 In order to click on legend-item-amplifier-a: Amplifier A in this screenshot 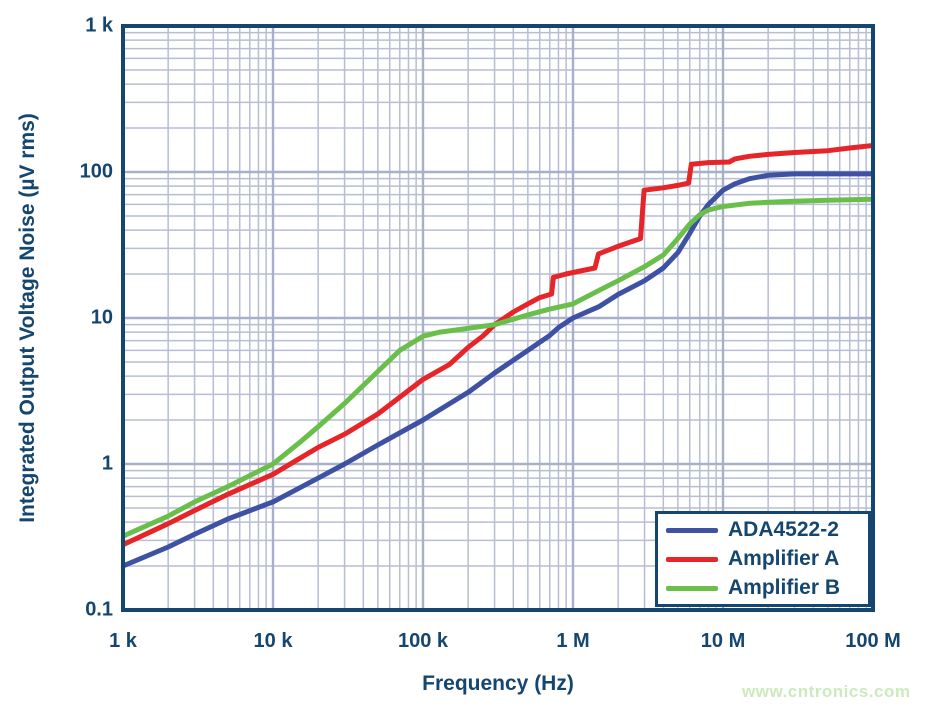, I will do `click(767, 558)`.